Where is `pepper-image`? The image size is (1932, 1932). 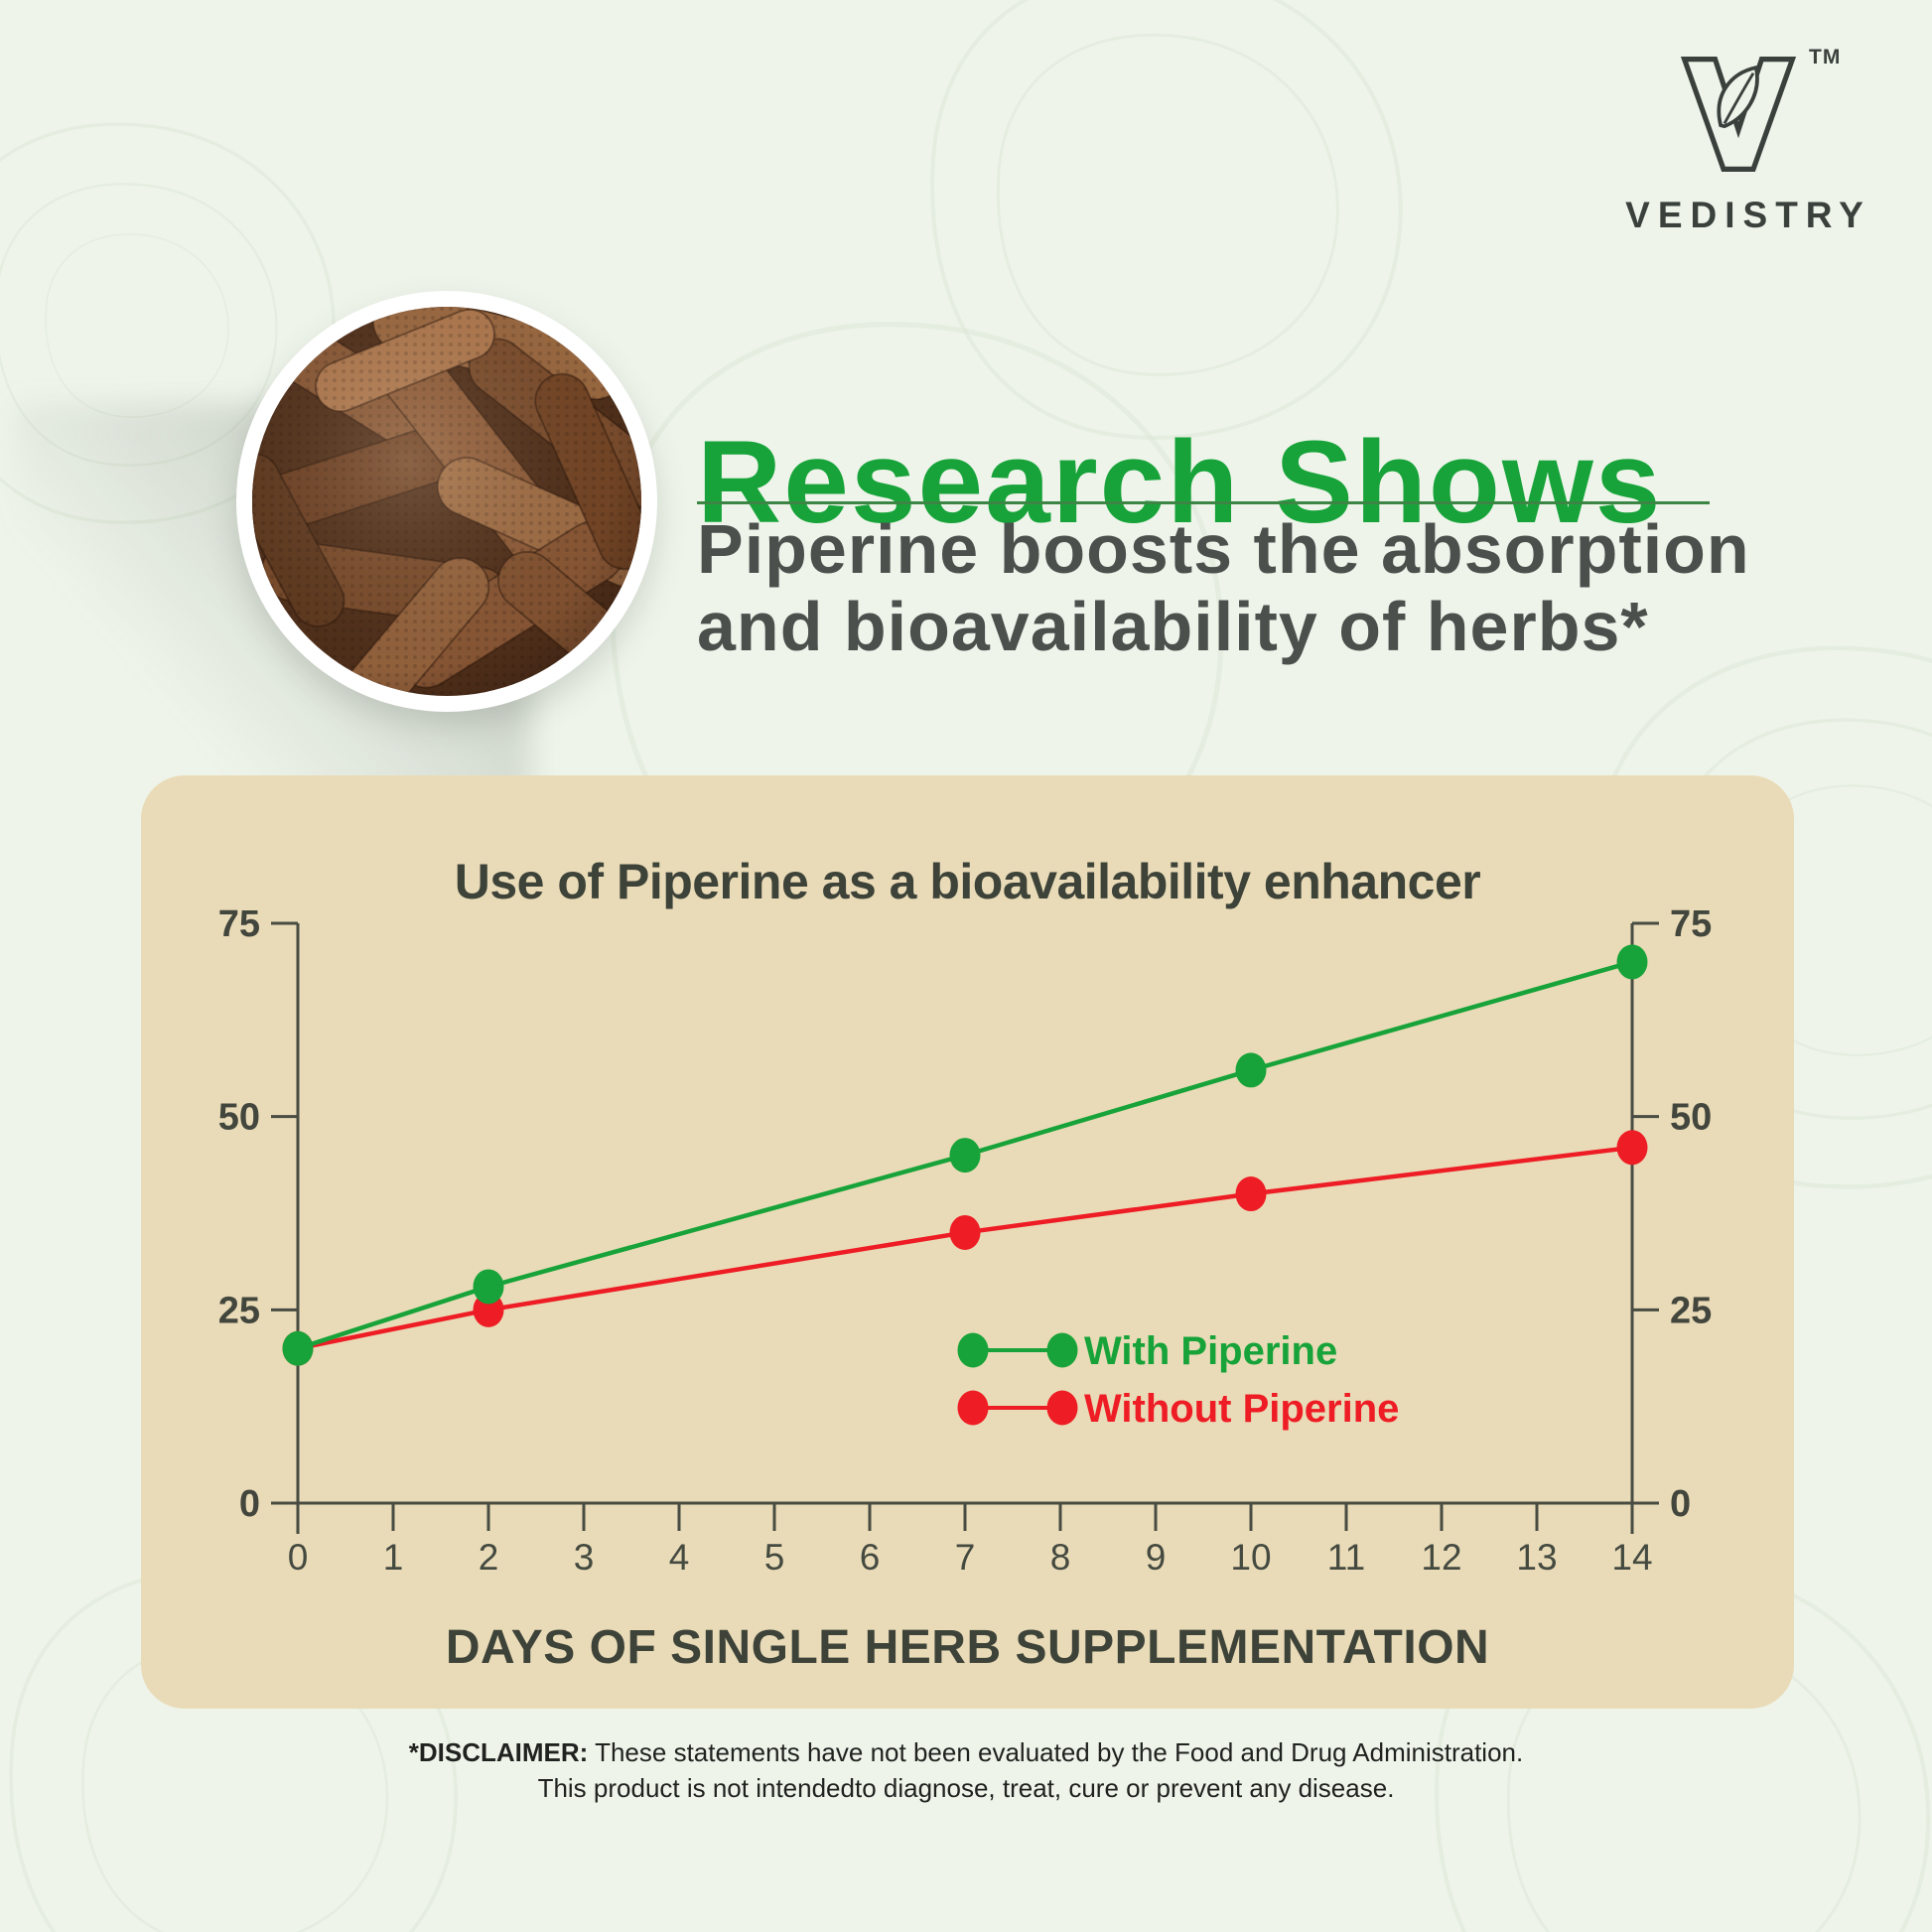 pepper-image is located at coordinates (446, 502).